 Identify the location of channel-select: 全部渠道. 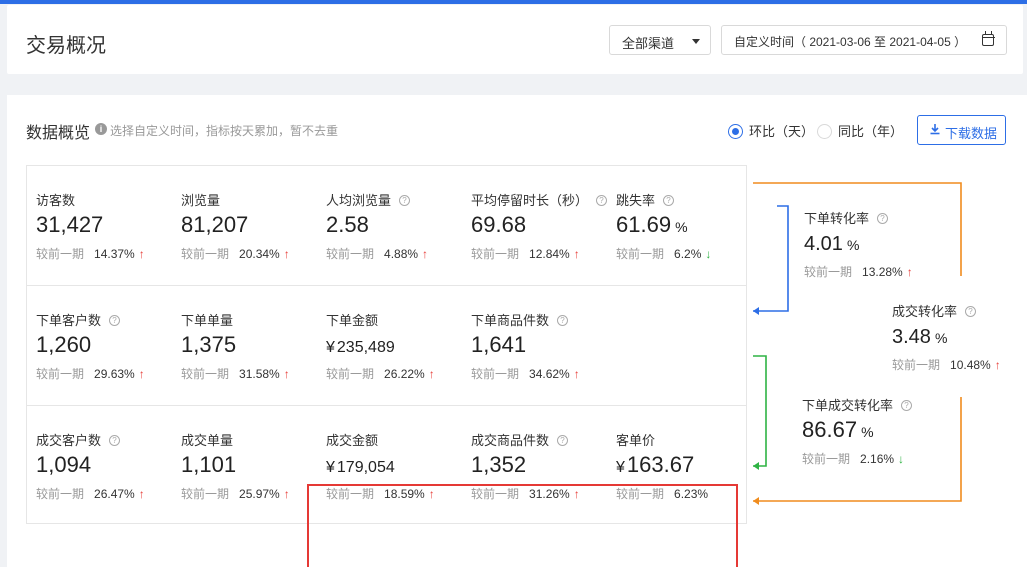
(660, 40).